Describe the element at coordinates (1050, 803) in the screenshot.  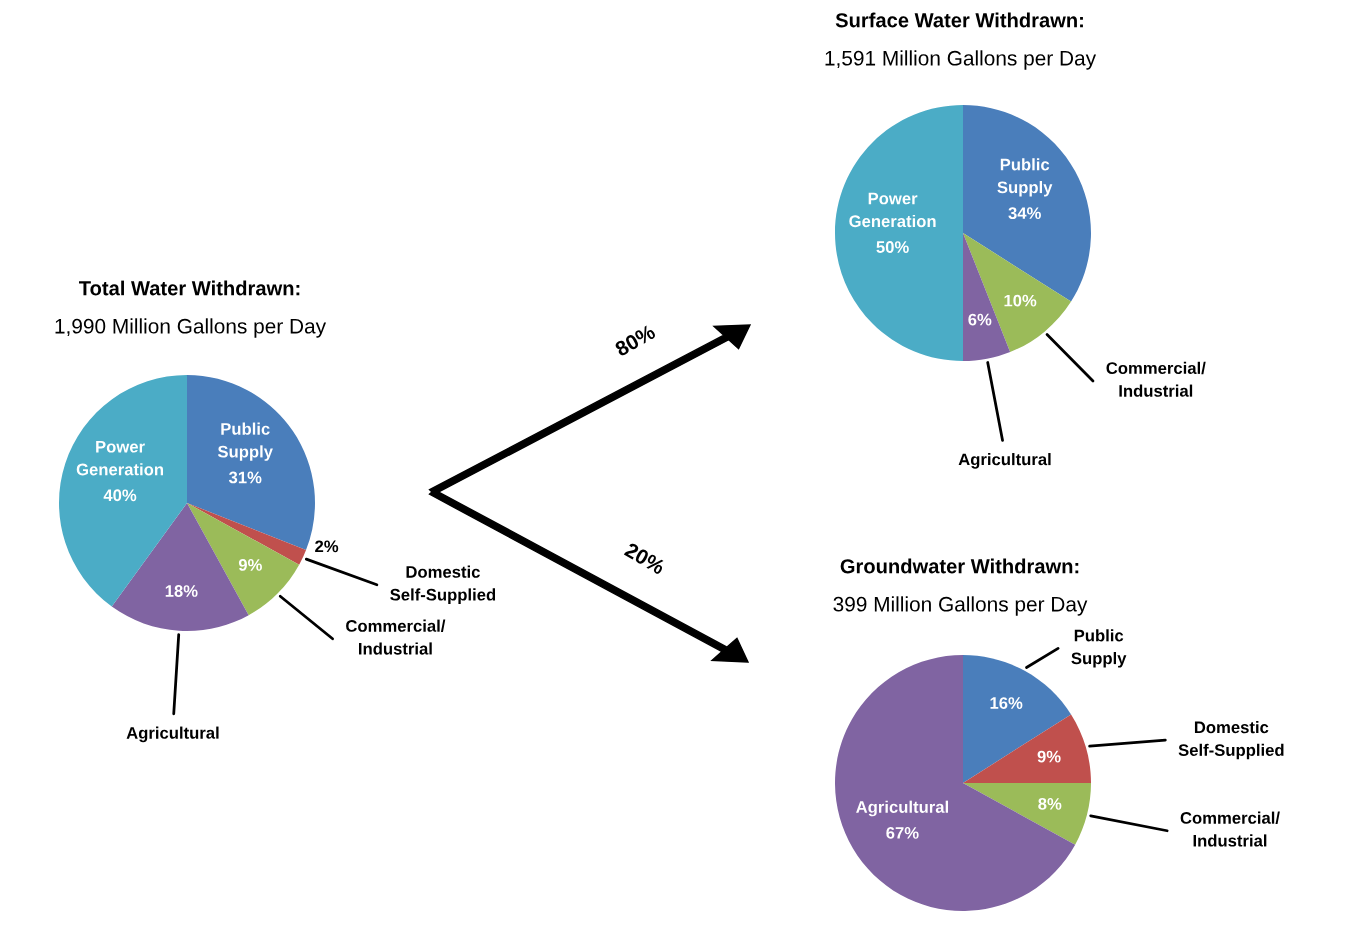
I see `data-label: 8%` at that location.